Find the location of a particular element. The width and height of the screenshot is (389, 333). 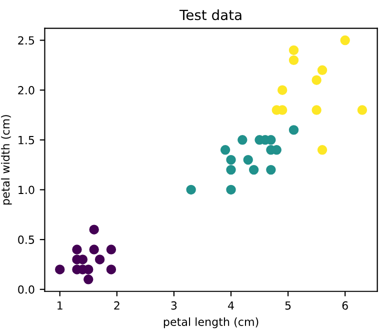

y-tick-label: 2.5 is located at coordinates (26, 40).